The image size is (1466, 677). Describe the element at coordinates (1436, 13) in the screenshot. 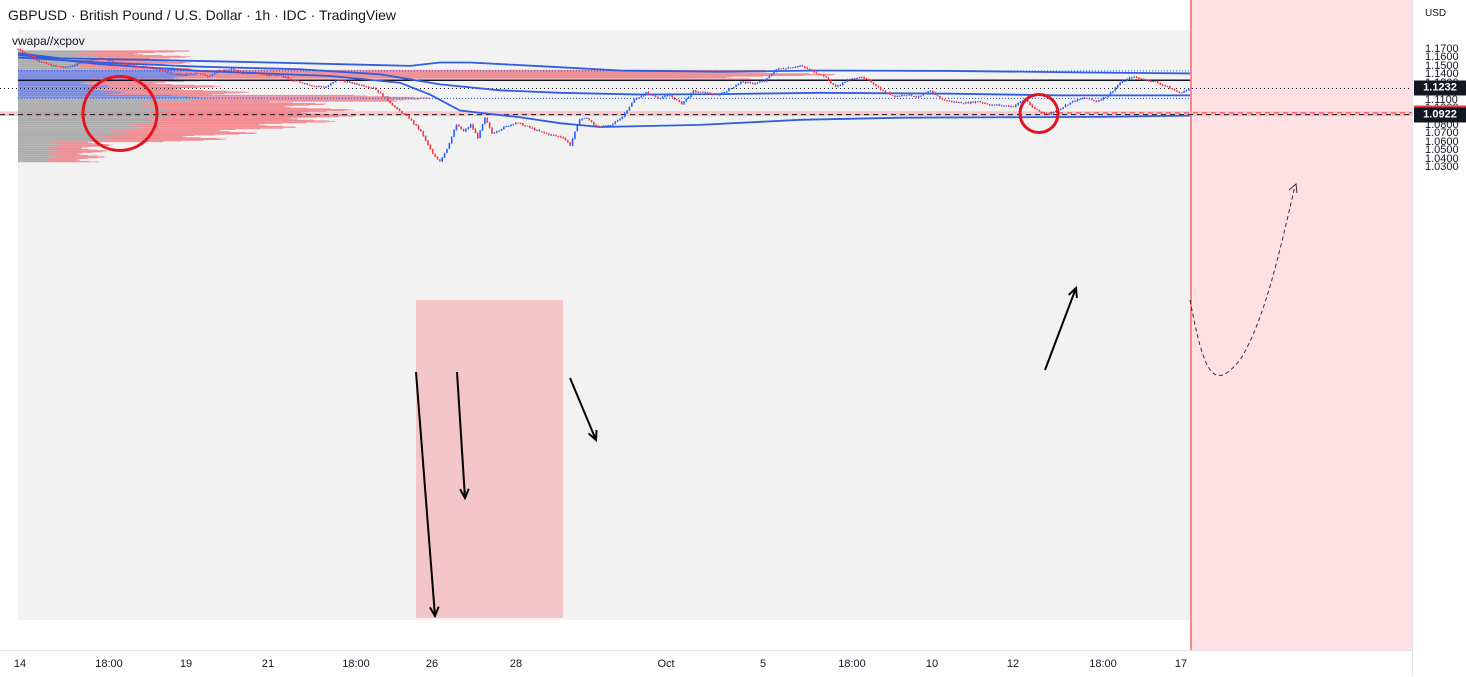

I see `currency-label: USD` at that location.